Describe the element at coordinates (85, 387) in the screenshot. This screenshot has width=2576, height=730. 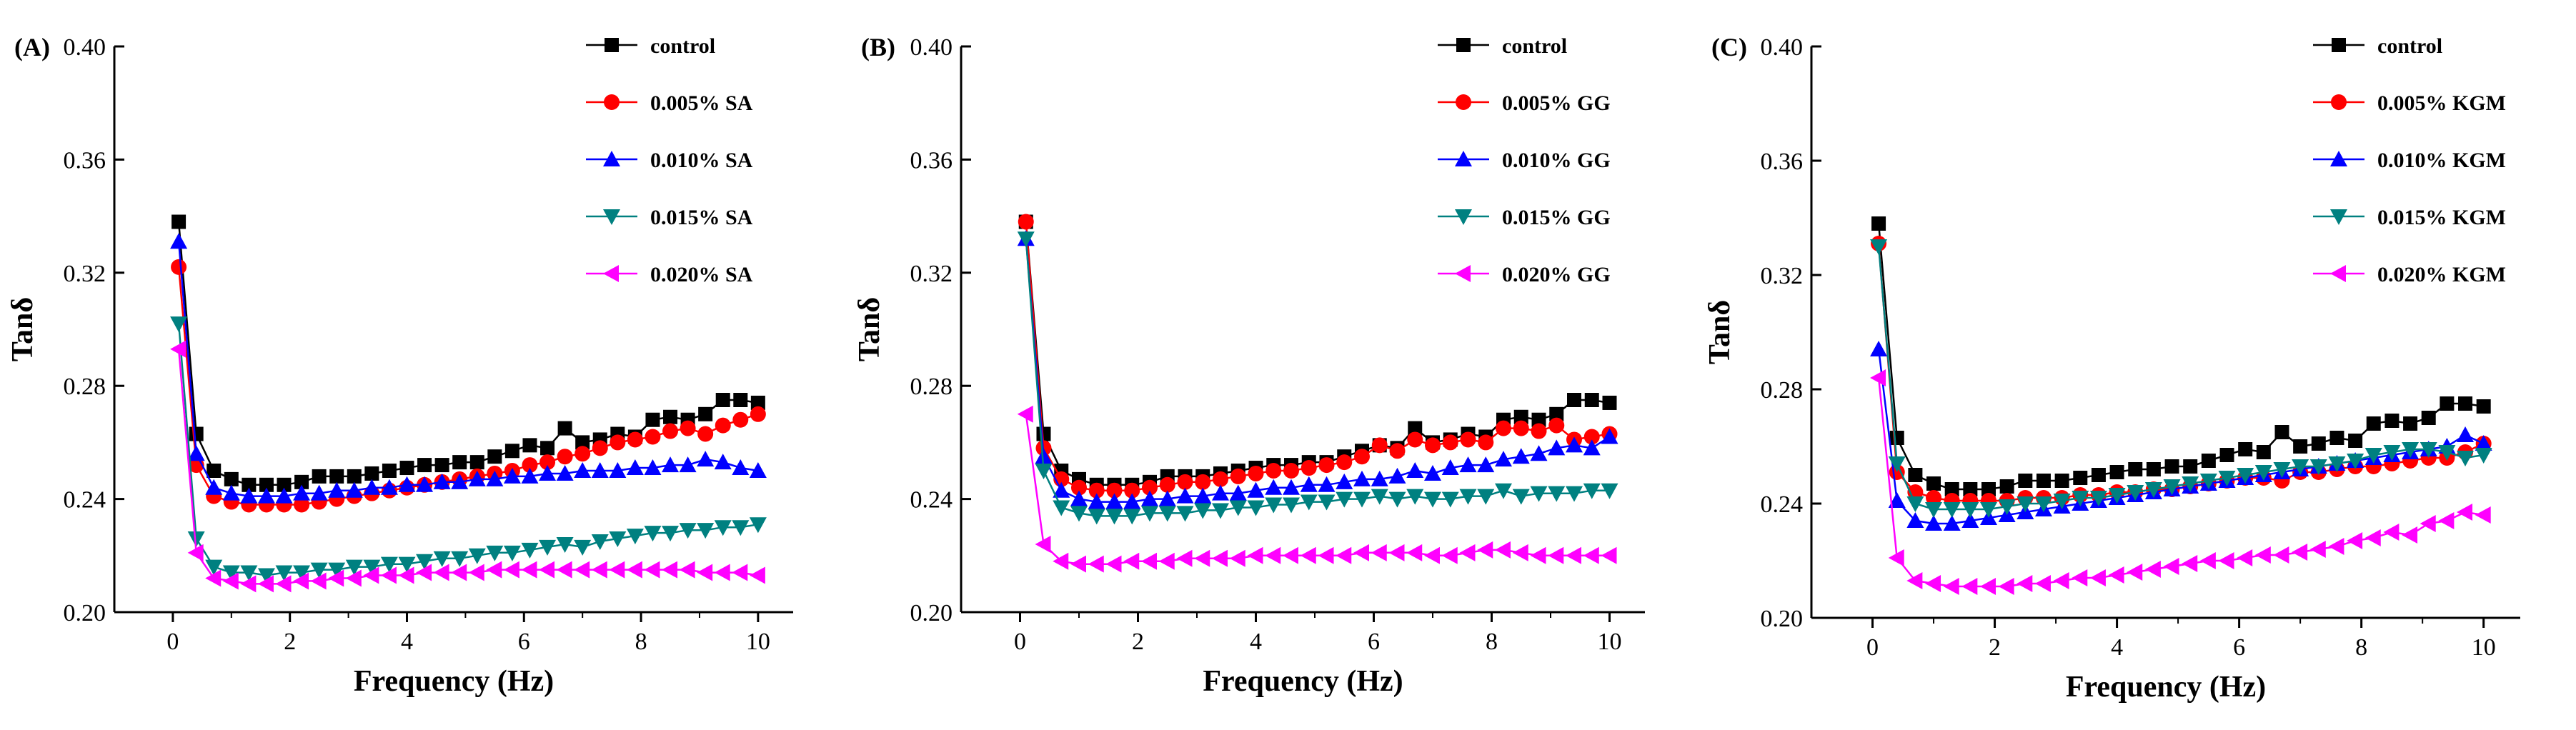
I see `y-tick-label: 0.28` at that location.